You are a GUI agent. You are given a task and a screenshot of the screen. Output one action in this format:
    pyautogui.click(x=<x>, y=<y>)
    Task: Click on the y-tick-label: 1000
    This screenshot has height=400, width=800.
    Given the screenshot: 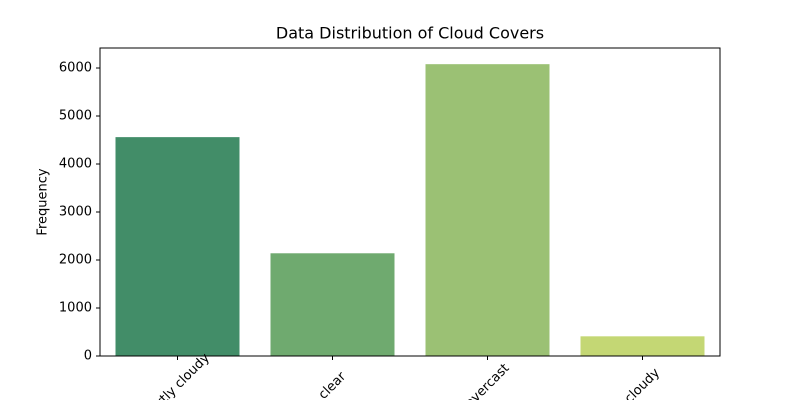 What is the action you would take?
    pyautogui.click(x=75, y=308)
    